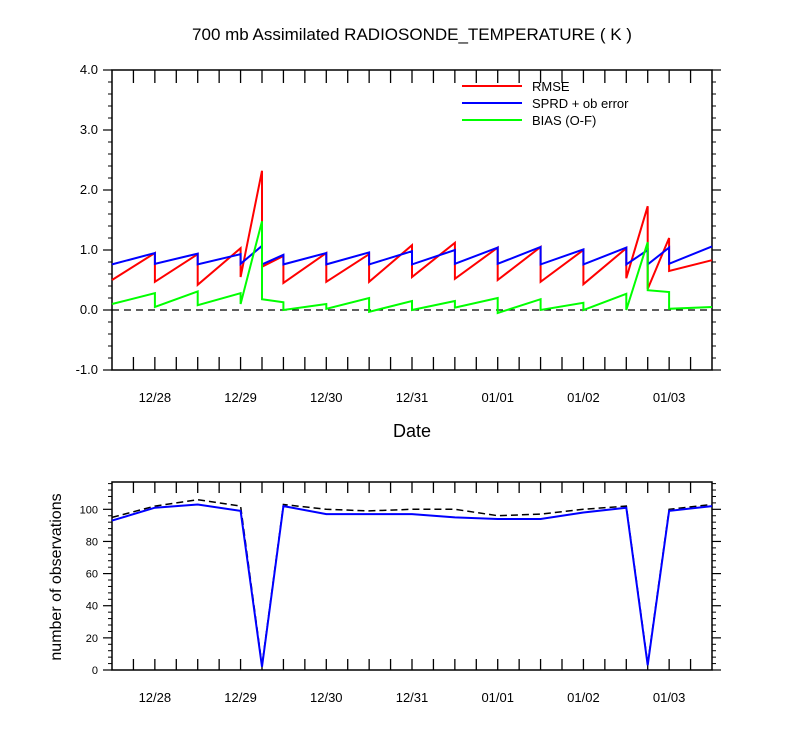  I want to click on legend-label-bias-o-f: BIAS (O-F), so click(564, 120).